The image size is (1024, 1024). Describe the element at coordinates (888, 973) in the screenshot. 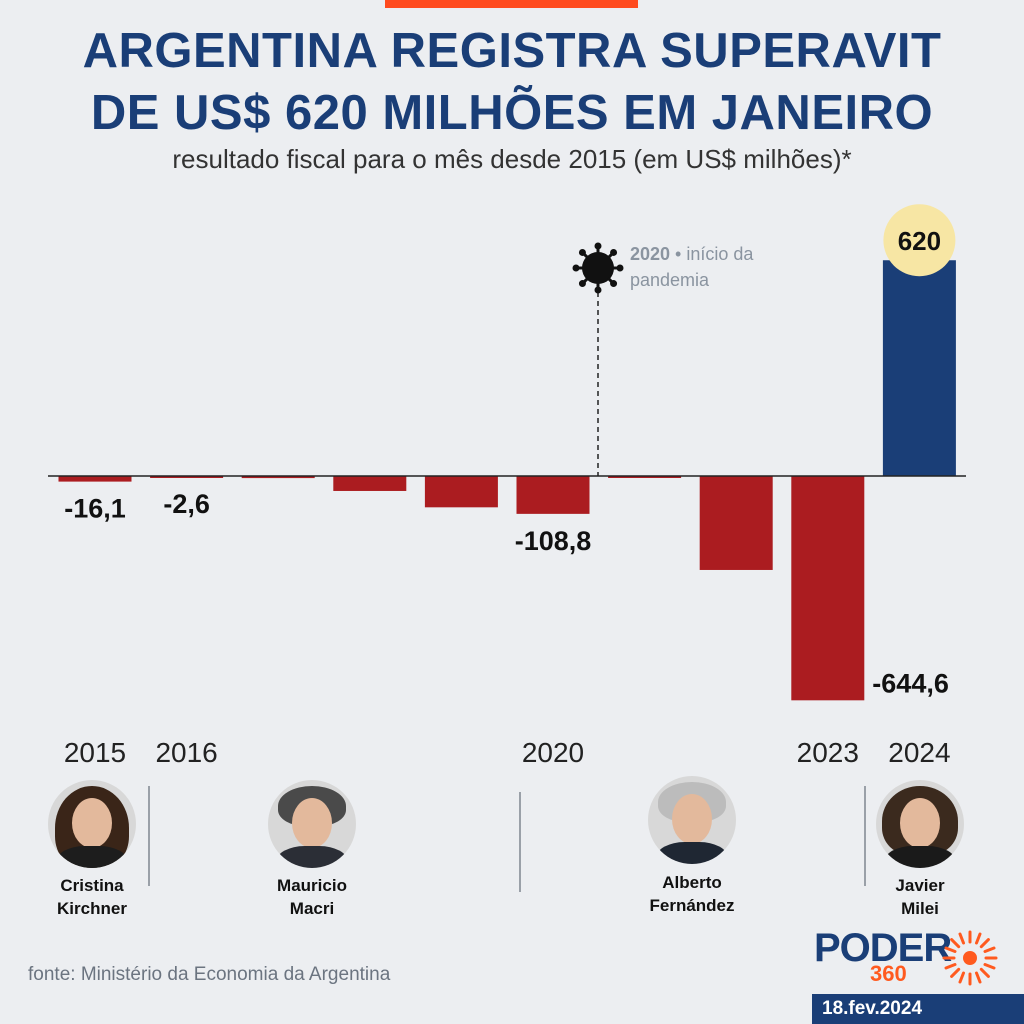

I see `poder360-logo-number: 360` at that location.